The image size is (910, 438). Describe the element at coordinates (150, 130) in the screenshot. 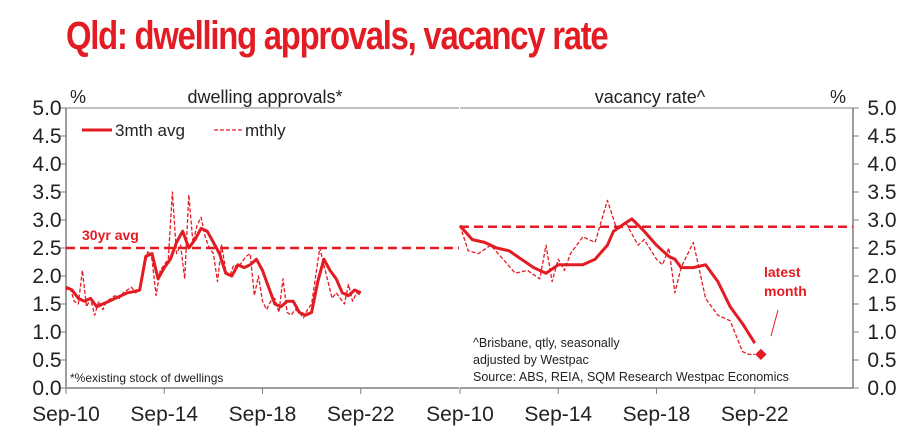

I see `legend-label: 3mth avg` at that location.